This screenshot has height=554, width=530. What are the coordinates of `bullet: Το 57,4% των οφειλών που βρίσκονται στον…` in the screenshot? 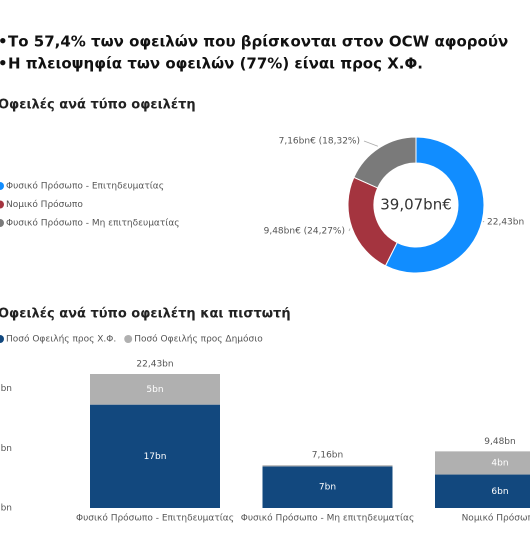 It's located at (258, 42).